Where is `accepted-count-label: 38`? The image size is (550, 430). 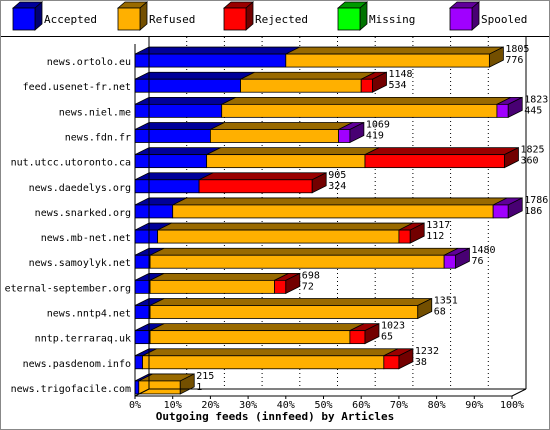
accepted-count-label: 38 is located at coordinates (421, 362).